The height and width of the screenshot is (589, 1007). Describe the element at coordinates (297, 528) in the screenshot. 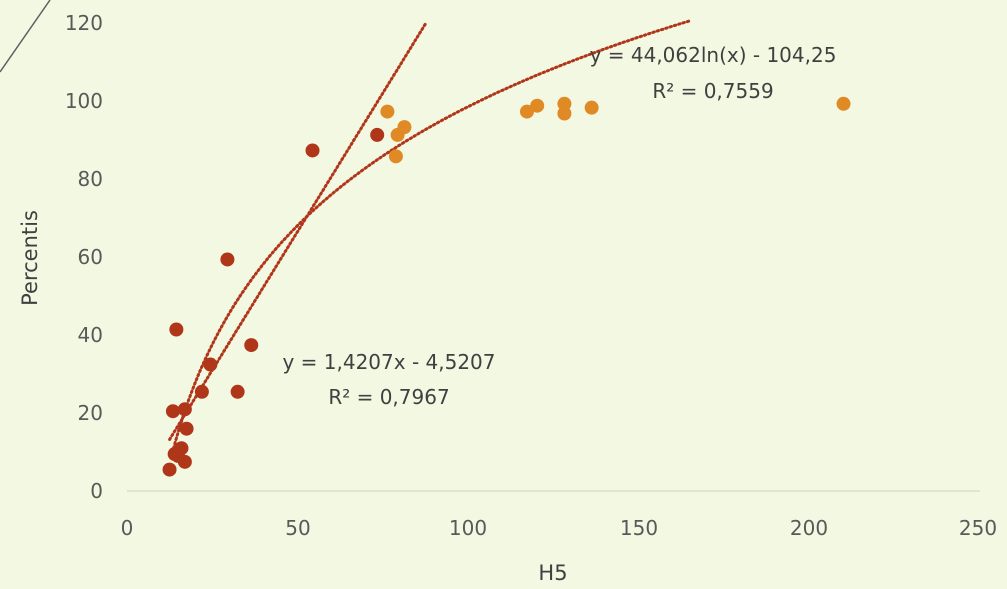

I see `x-tick-label: 50` at that location.